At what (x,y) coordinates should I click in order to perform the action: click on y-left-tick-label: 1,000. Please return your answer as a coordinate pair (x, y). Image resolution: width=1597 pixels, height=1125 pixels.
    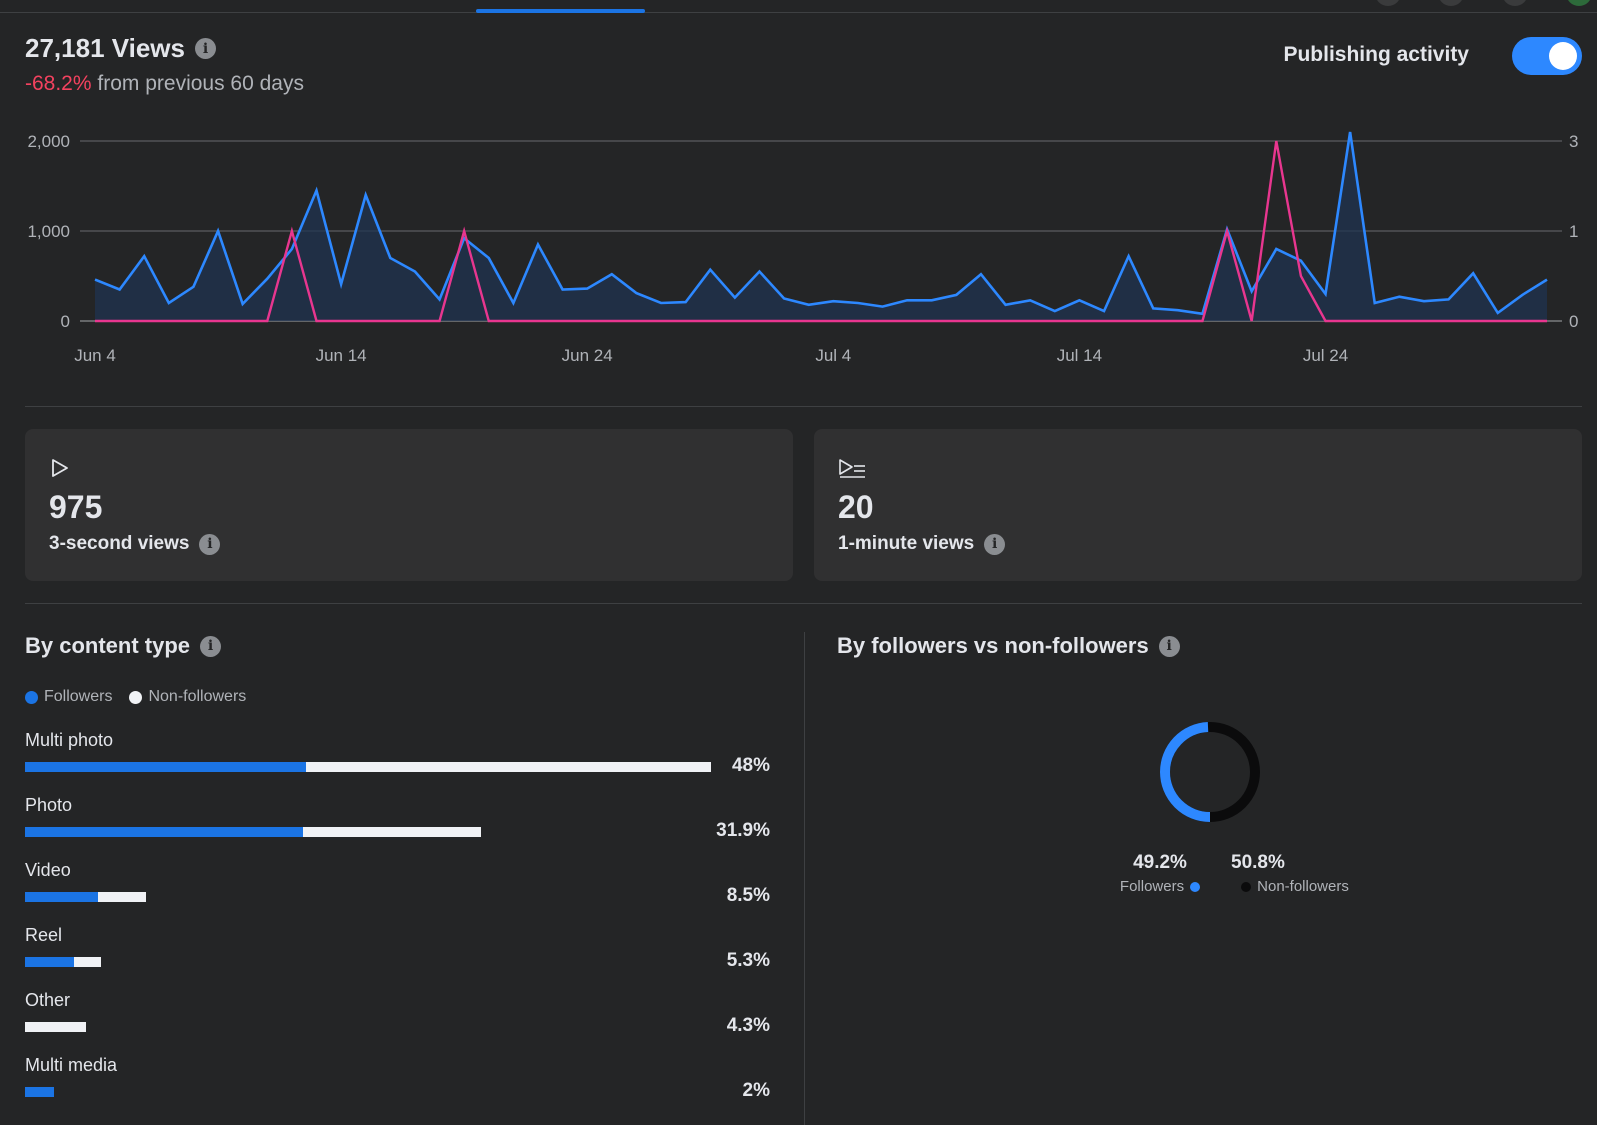
    Looking at the image, I should click on (48, 231).